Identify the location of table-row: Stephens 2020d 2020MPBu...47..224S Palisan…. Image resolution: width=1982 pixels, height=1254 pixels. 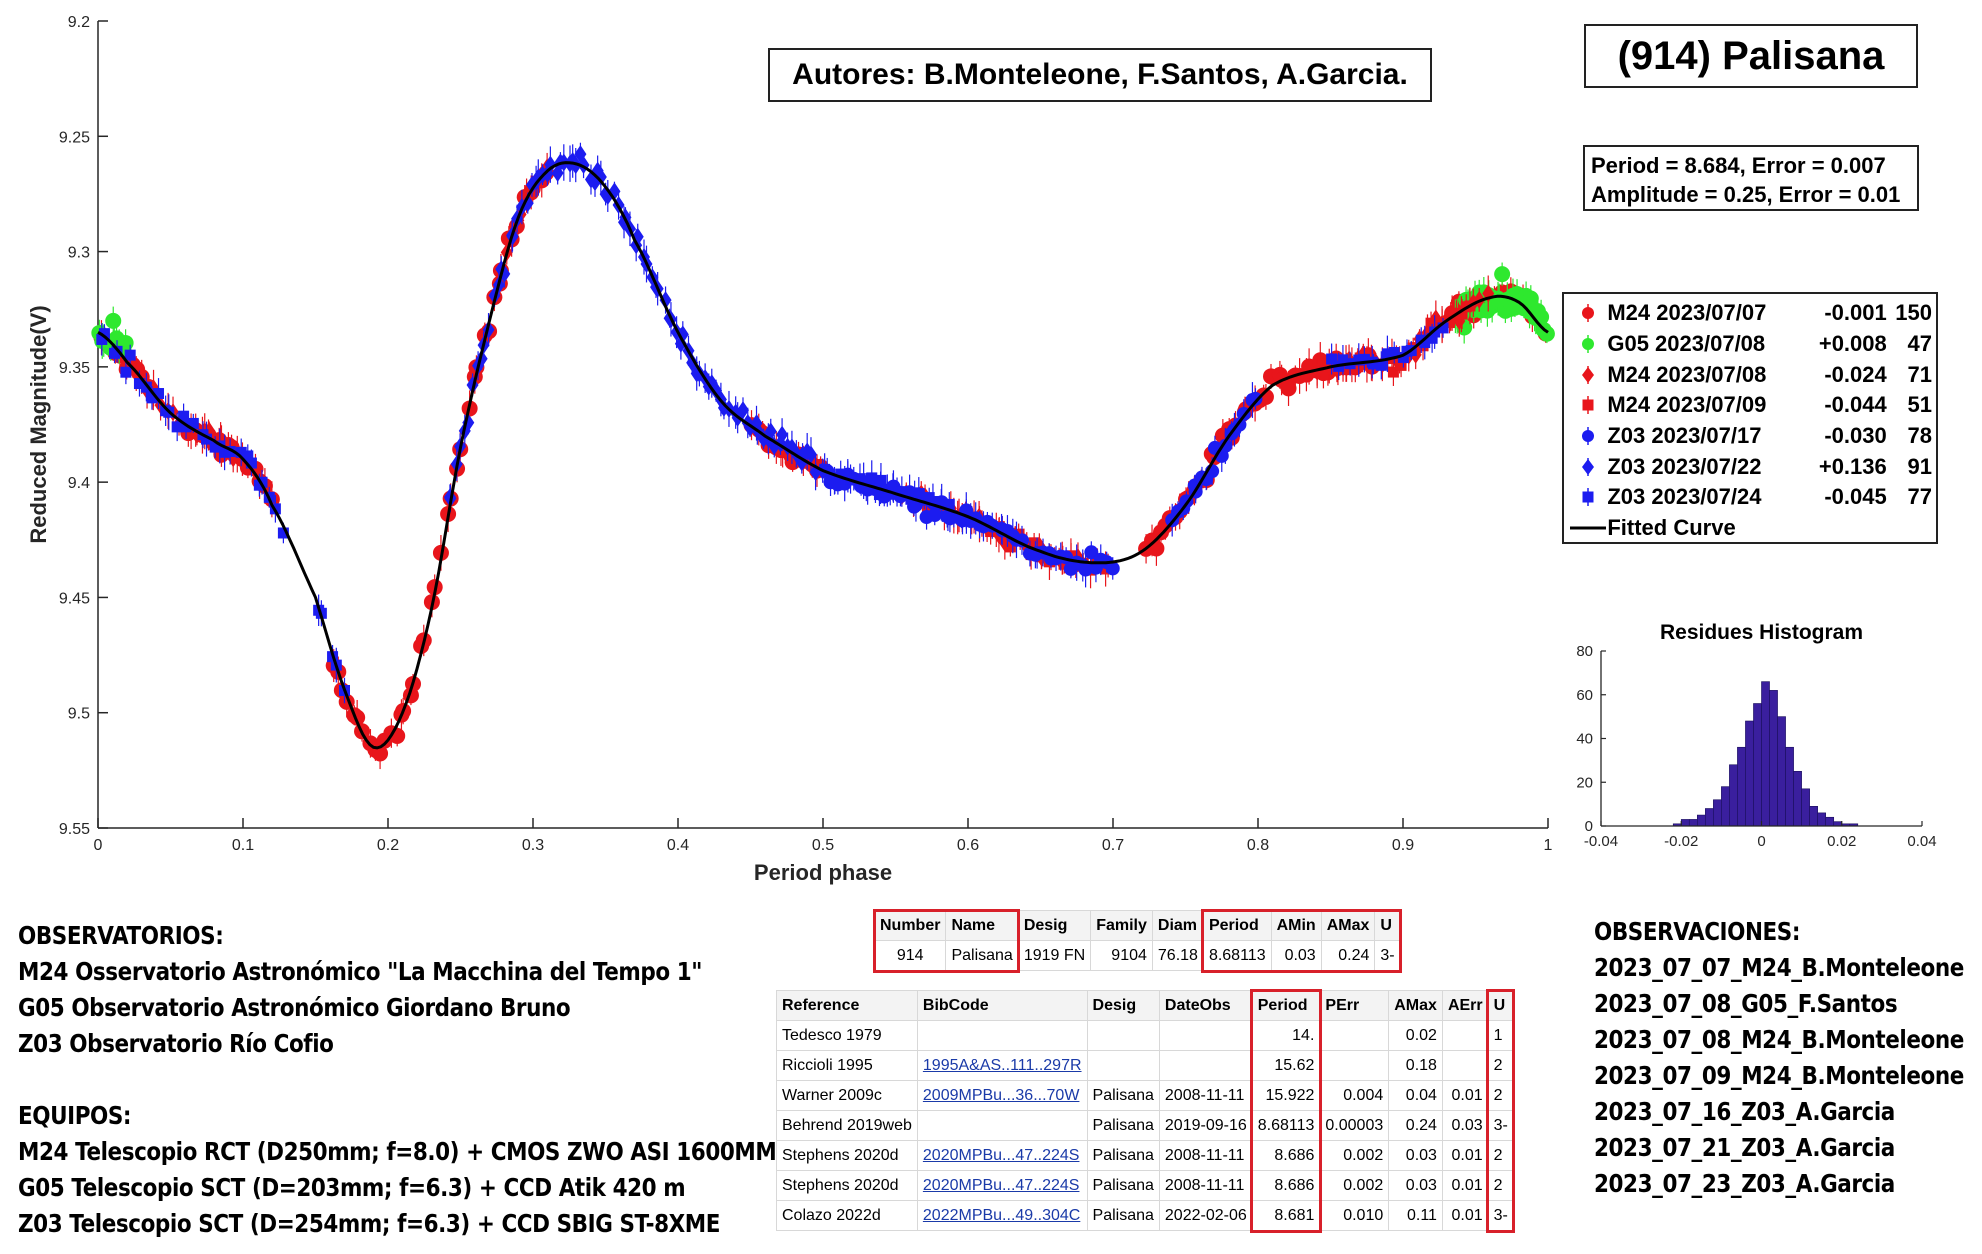
(1145, 1155).